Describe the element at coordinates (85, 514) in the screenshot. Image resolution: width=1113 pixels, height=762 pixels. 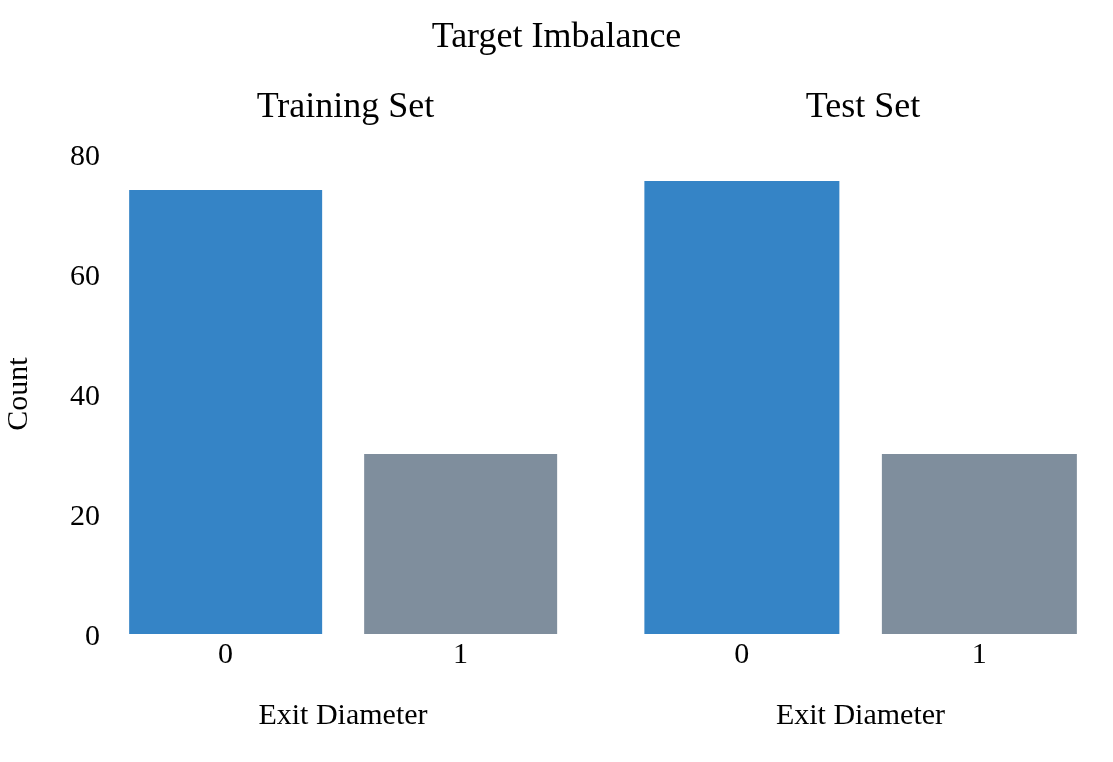
I see `y-tick-label: 20` at that location.